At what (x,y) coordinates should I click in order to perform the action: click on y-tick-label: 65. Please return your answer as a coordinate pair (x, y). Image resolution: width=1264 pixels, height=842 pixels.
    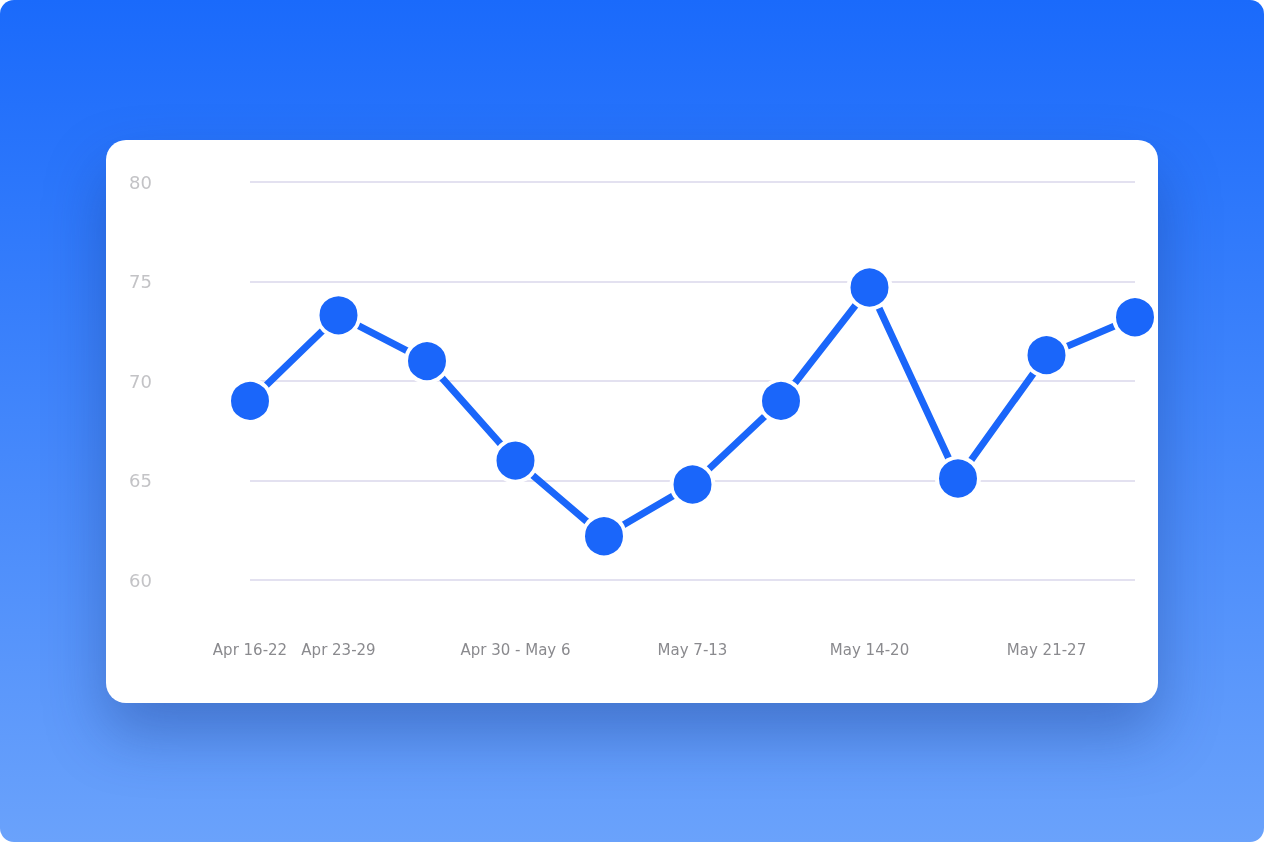
    Looking at the image, I should click on (140, 480).